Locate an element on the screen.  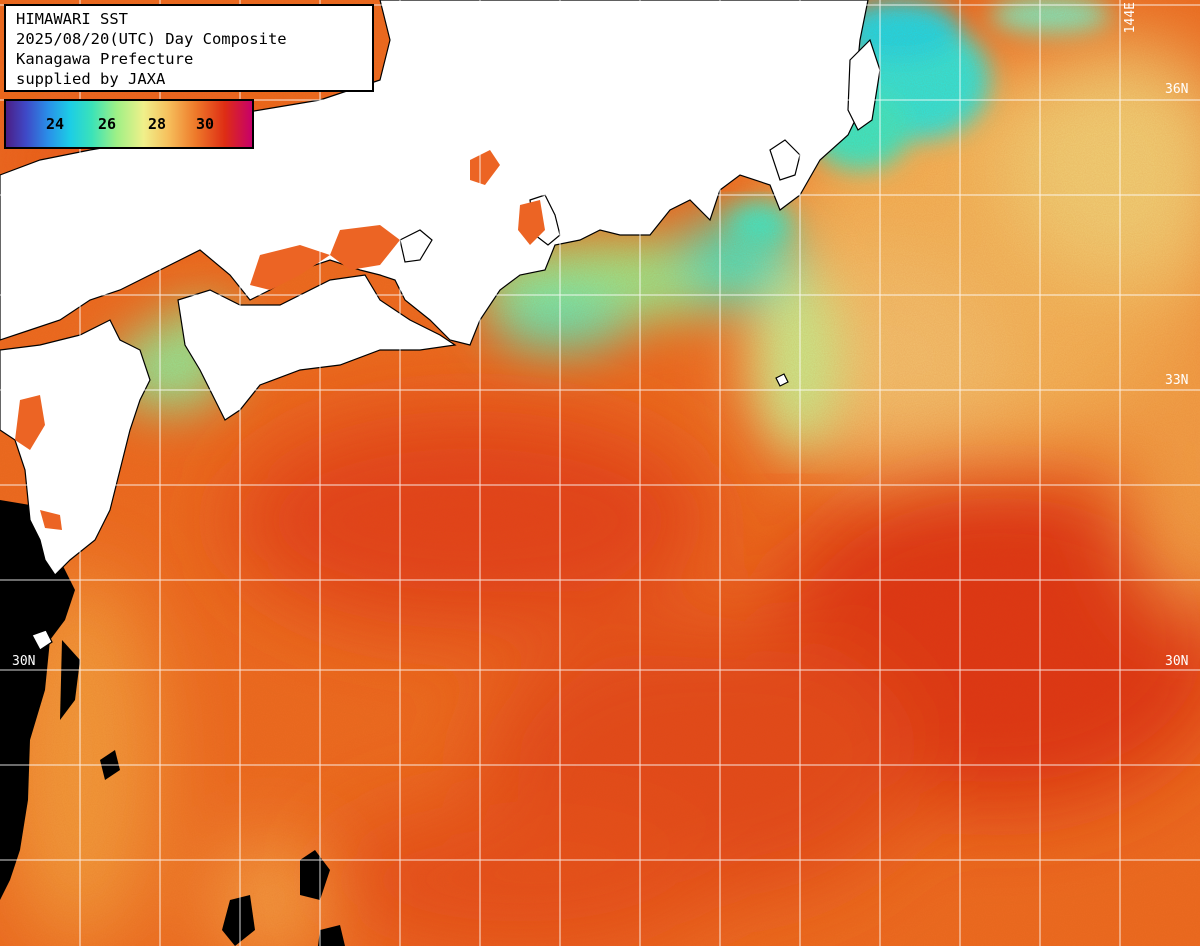
lat-label-33n: 33N is located at coordinates (1177, 380).